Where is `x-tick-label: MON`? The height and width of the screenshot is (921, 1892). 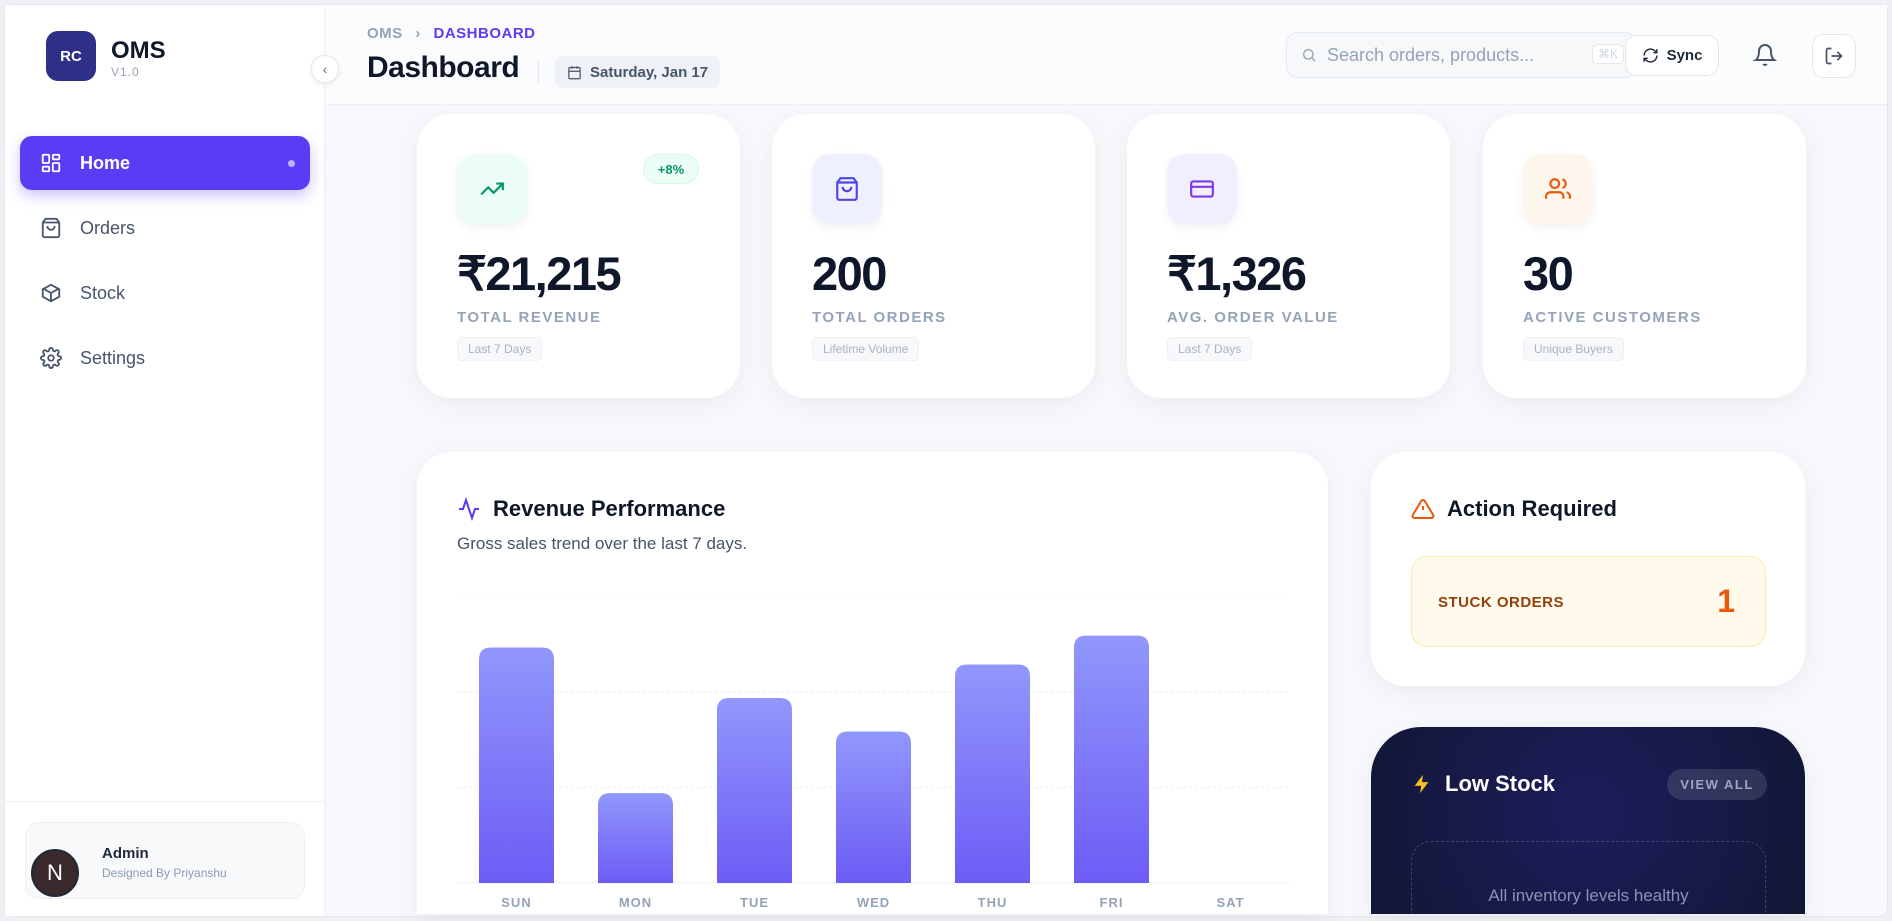 x-tick-label: MON is located at coordinates (635, 902).